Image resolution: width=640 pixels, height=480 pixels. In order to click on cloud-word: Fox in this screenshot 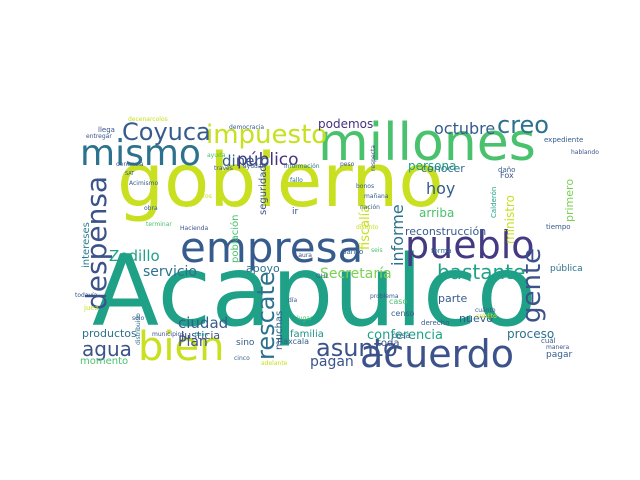, I will do `click(507, 175)`.